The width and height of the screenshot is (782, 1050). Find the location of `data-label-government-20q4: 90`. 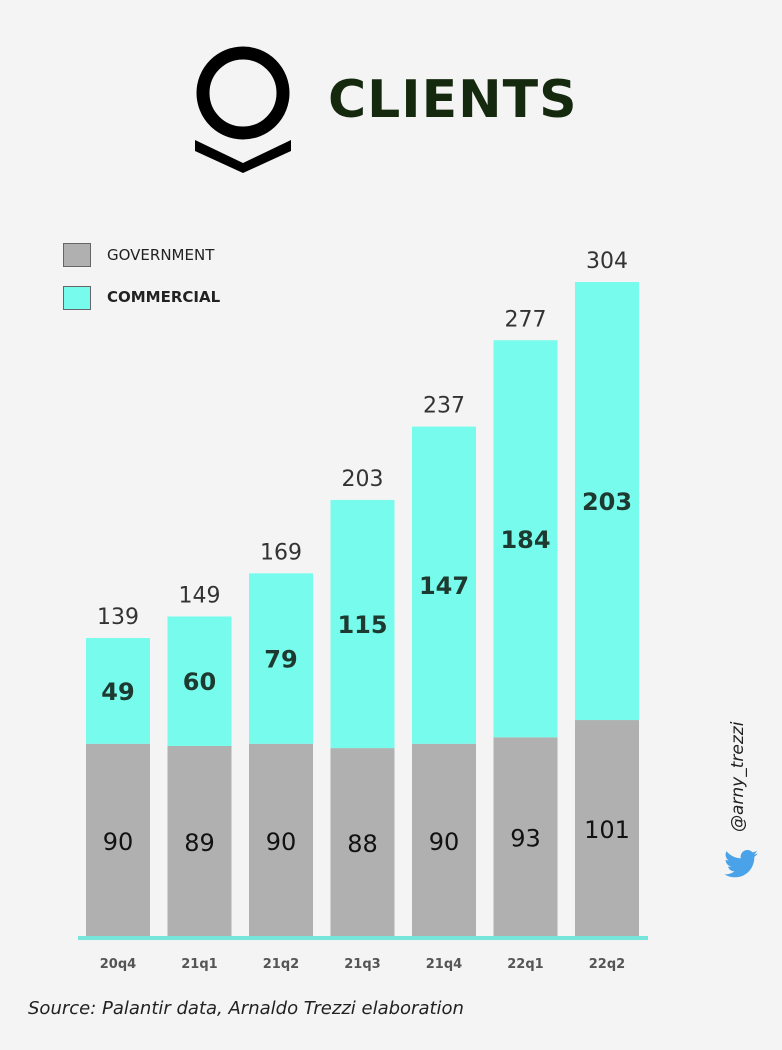

data-label-government-20q4: 90 is located at coordinates (118, 842).